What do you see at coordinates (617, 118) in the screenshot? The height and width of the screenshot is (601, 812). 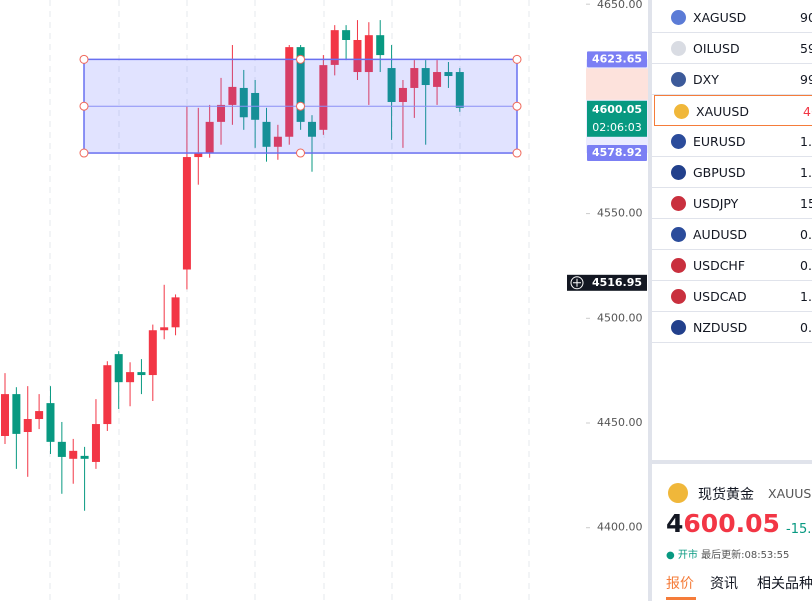 I see `last-price-bg` at bounding box center [617, 118].